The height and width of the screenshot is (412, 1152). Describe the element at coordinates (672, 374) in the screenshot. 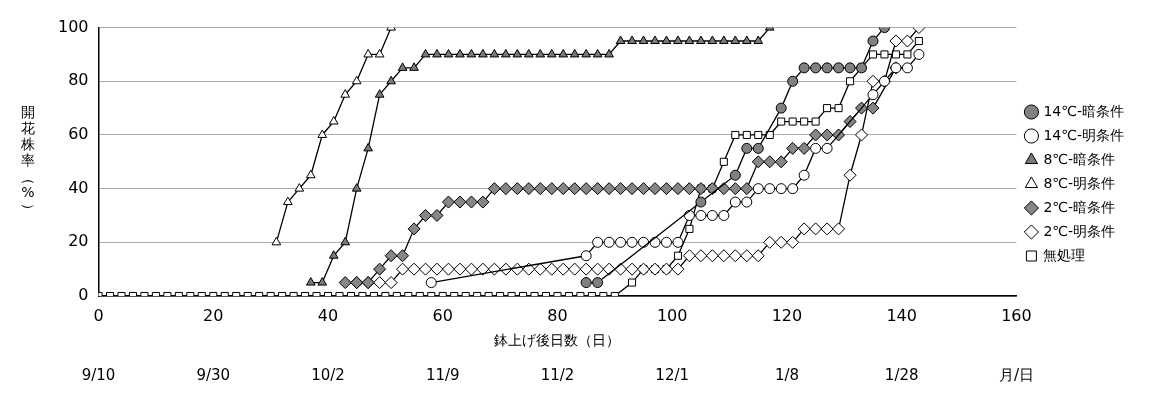

I see `text: 12/1` at that location.